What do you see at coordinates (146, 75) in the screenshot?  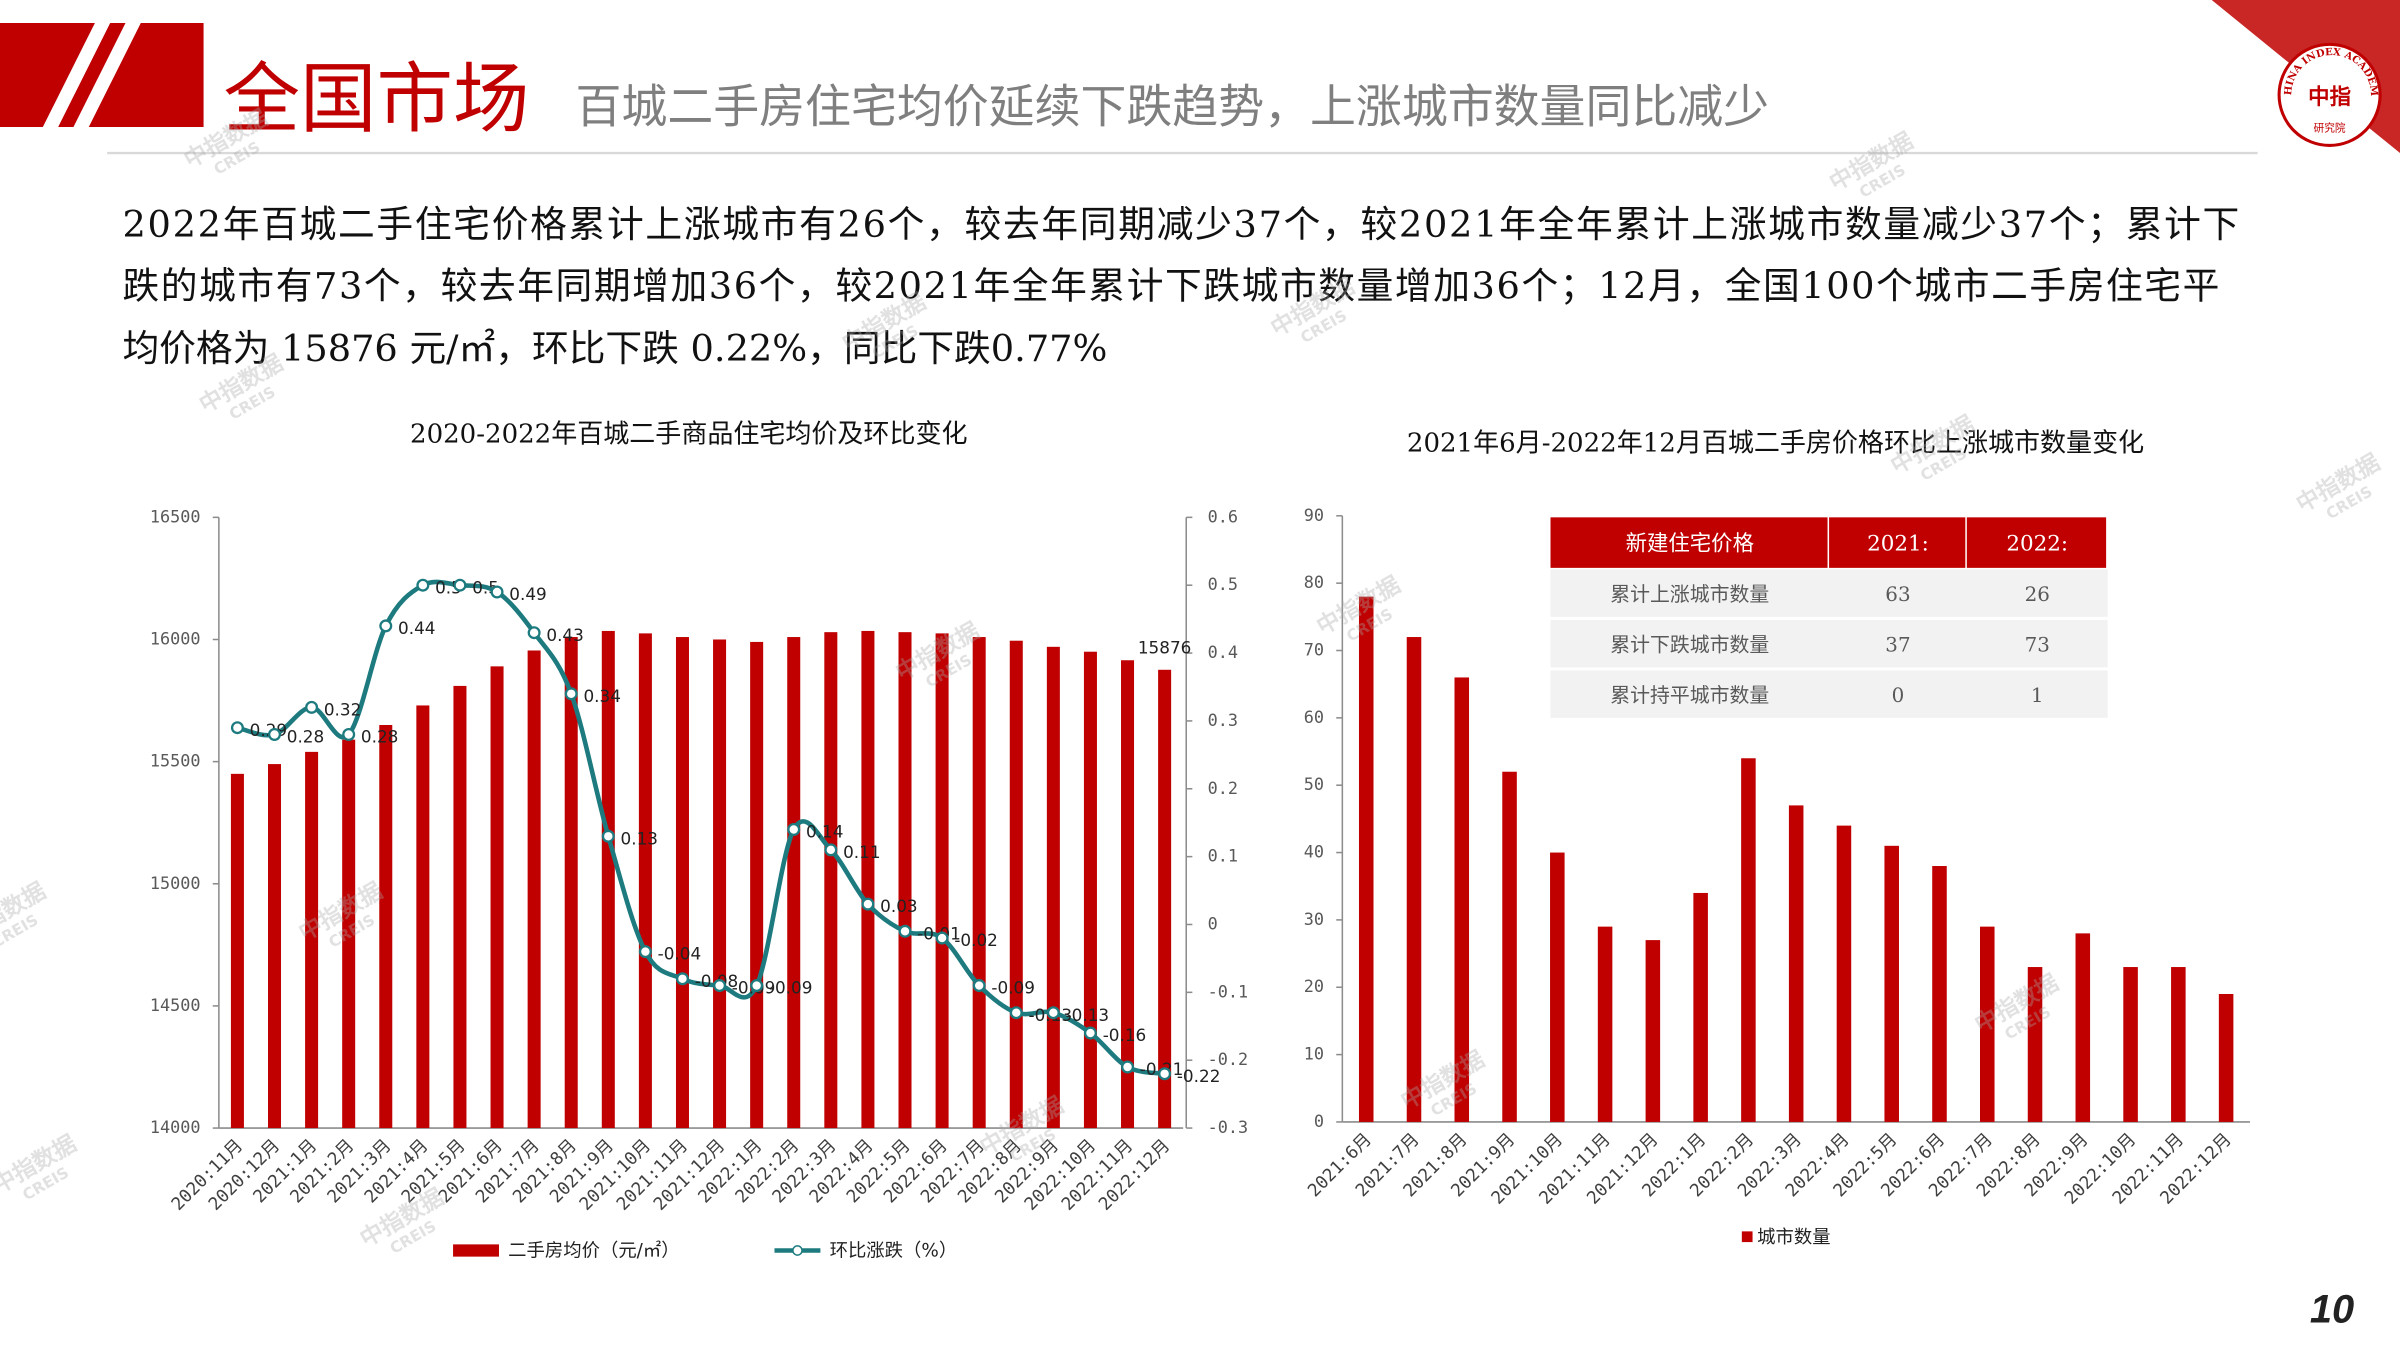 I see `header-bar` at bounding box center [146, 75].